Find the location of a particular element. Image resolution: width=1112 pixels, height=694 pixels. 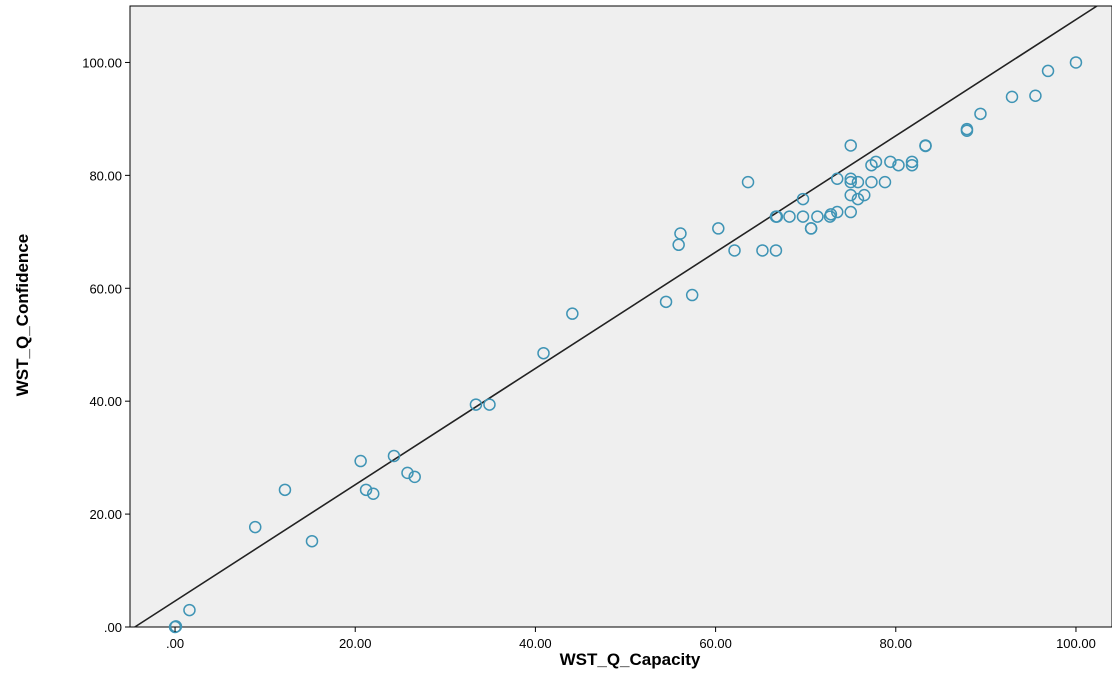

x-tick-label: 20.00 is located at coordinates (355, 643).